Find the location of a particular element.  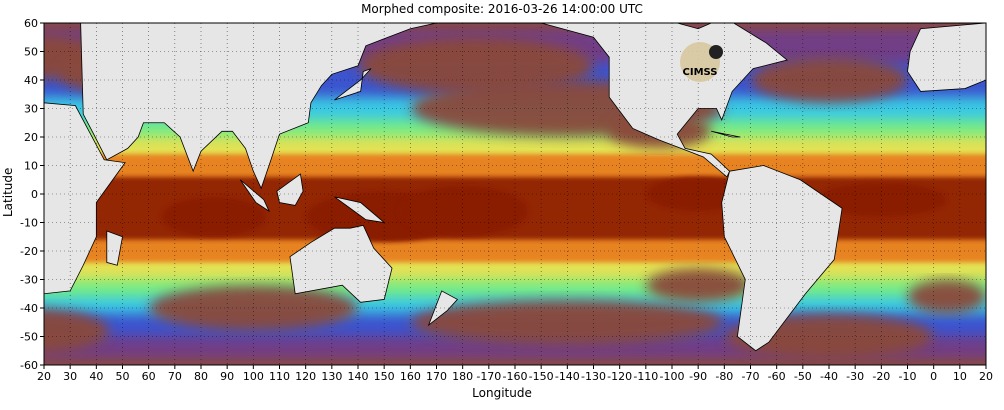

x-tick-label: 130 is located at coordinates (331, 376).